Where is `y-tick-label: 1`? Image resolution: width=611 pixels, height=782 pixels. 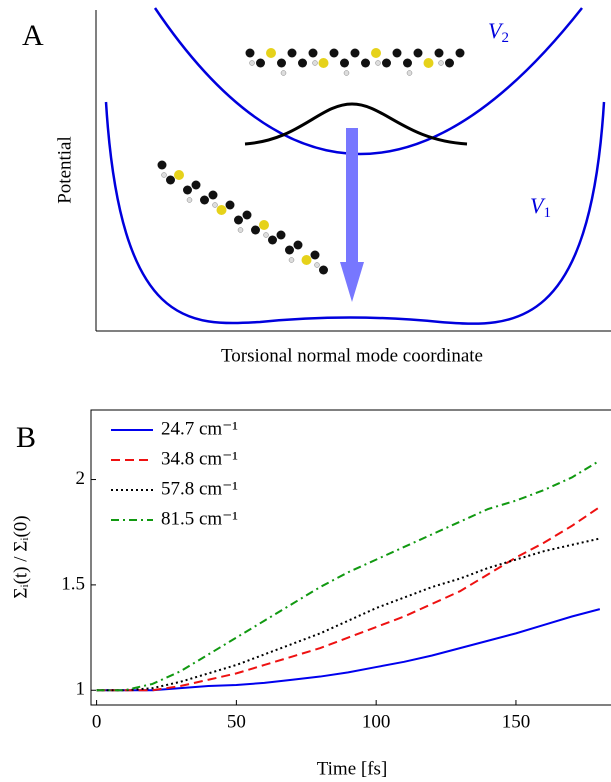 y-tick-label: 1 is located at coordinates (81, 689).